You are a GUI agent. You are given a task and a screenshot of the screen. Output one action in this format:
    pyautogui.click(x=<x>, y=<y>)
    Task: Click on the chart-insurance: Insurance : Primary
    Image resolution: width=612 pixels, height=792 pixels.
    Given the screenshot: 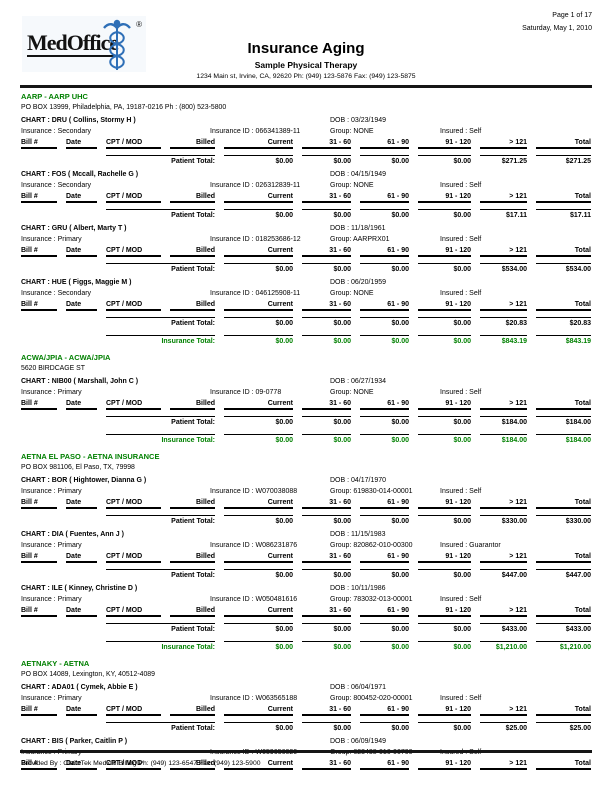 What is the action you would take?
    pyautogui.click(x=51, y=599)
    